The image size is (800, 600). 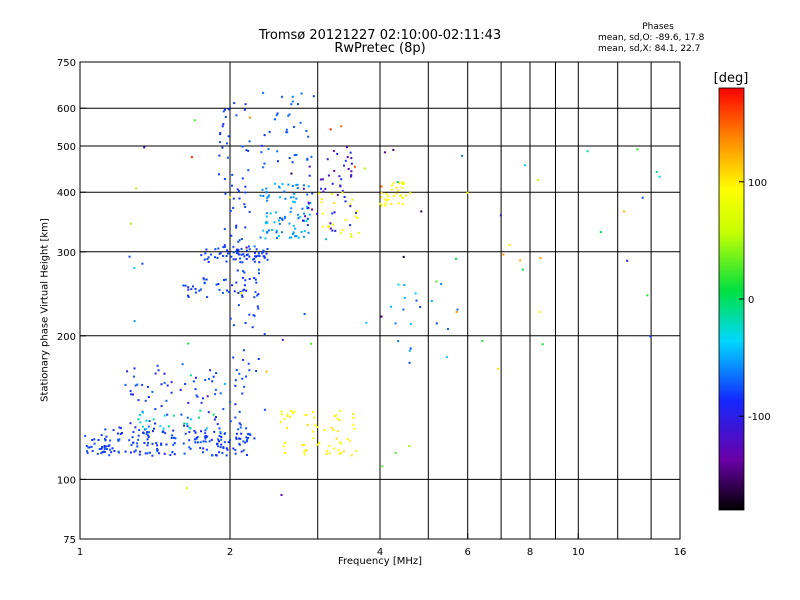 I want to click on x-axis-label: Frequency [MHz], so click(x=380, y=561).